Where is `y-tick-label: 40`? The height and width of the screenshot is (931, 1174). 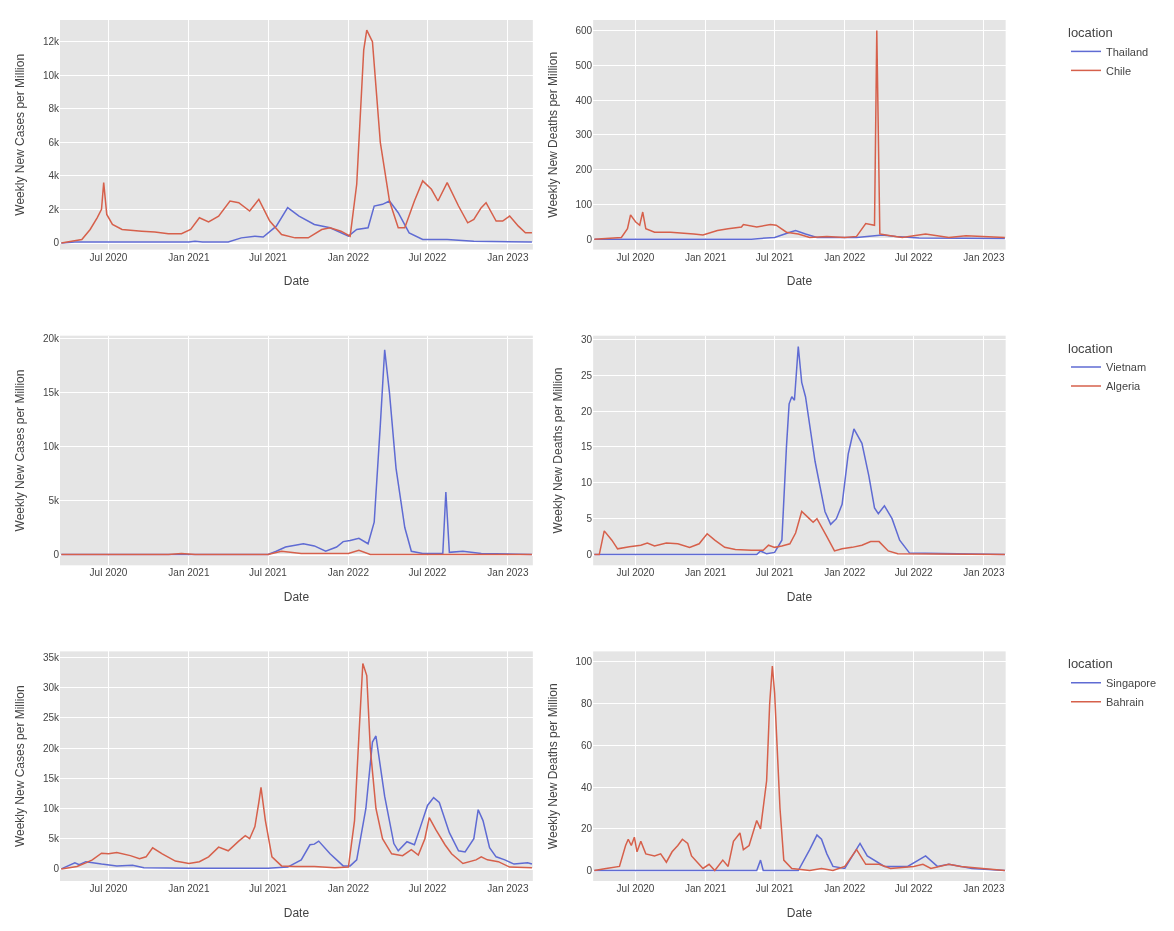 y-tick-label: 40 is located at coordinates (587, 787).